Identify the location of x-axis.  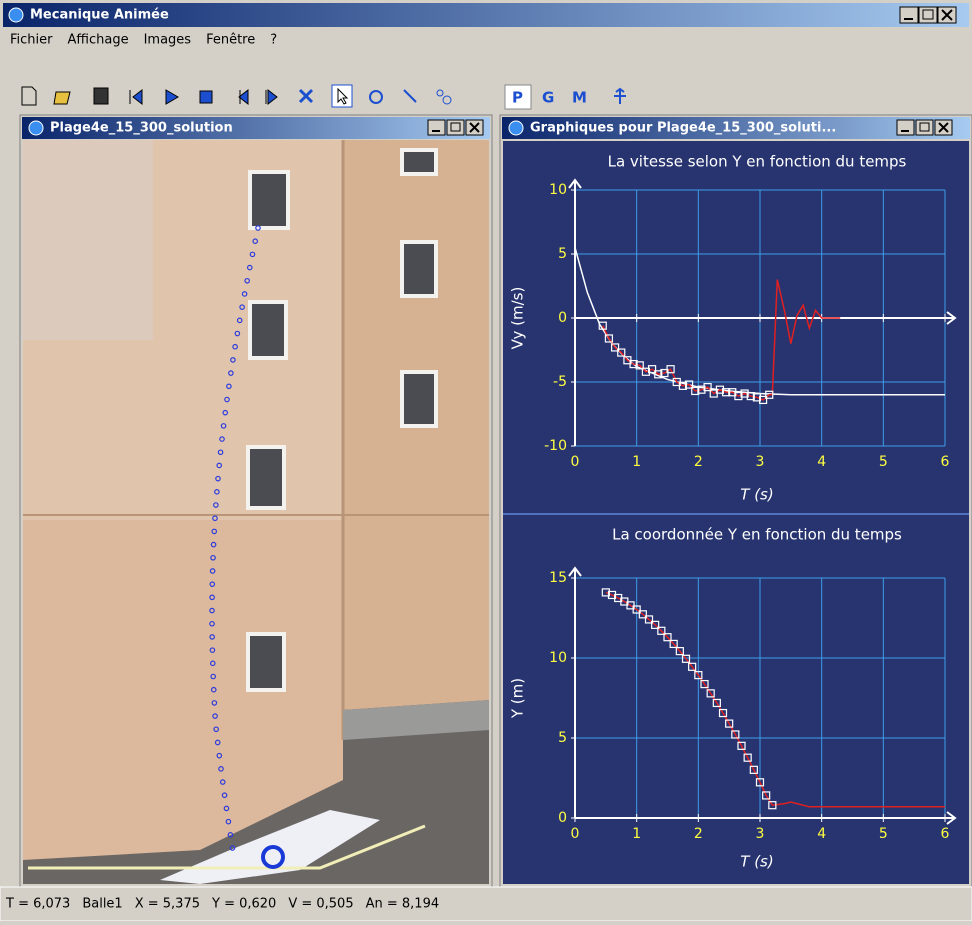
(766, 318).